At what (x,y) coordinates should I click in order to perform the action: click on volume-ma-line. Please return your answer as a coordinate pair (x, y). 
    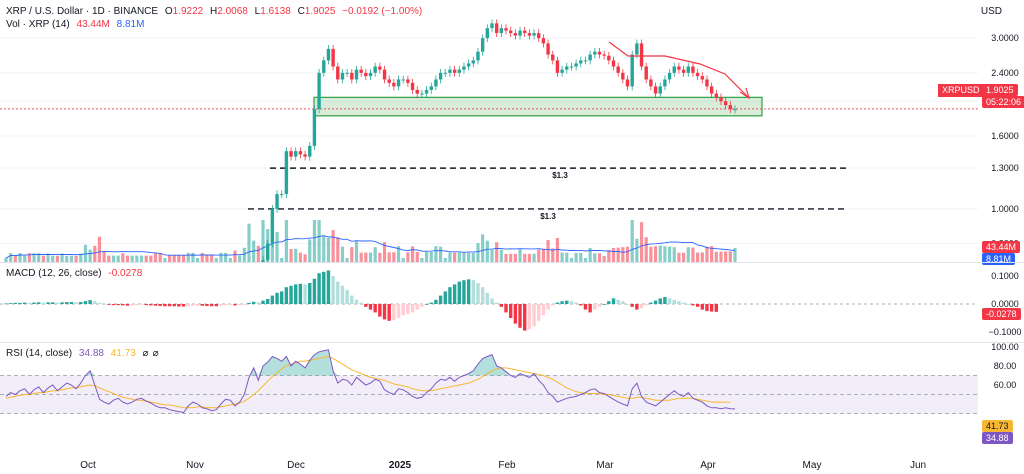
    Looking at the image, I should click on (370, 247).